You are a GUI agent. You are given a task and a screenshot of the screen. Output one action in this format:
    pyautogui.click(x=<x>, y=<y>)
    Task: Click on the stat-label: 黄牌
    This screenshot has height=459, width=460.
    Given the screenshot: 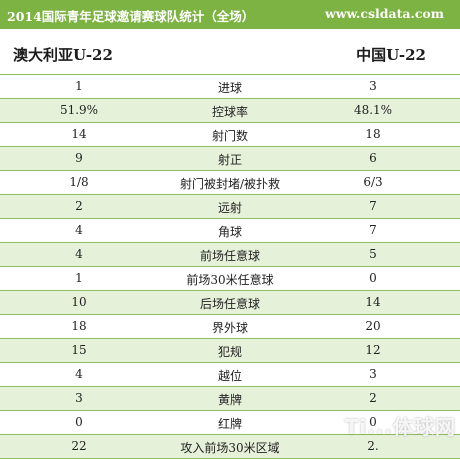 What is the action you would take?
    pyautogui.click(x=229, y=400)
    